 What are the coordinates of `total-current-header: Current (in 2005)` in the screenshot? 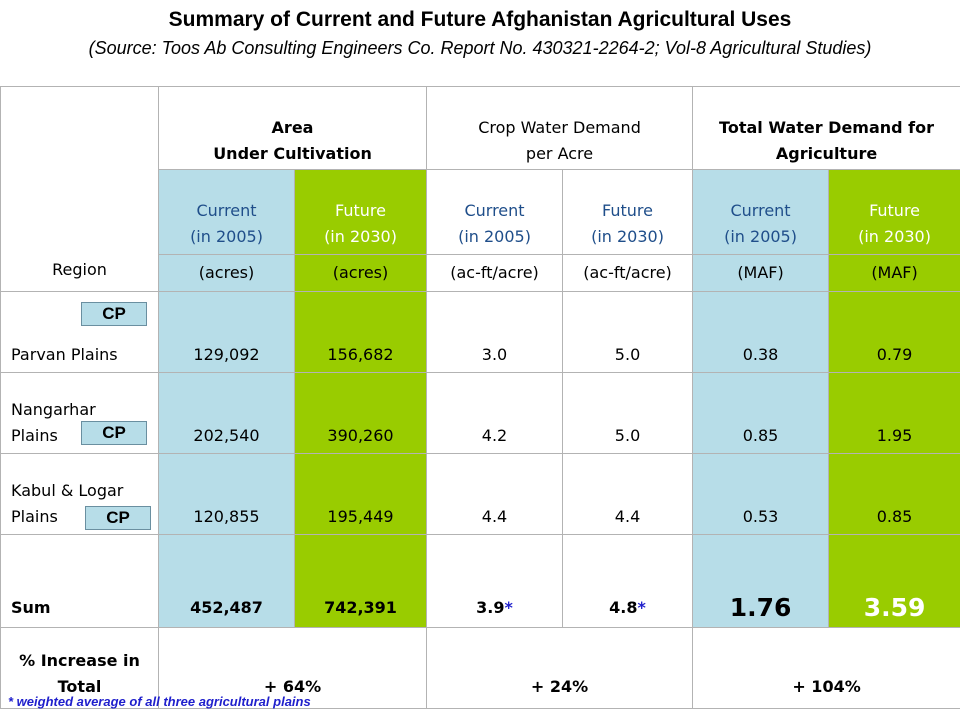 It's located at (761, 212).